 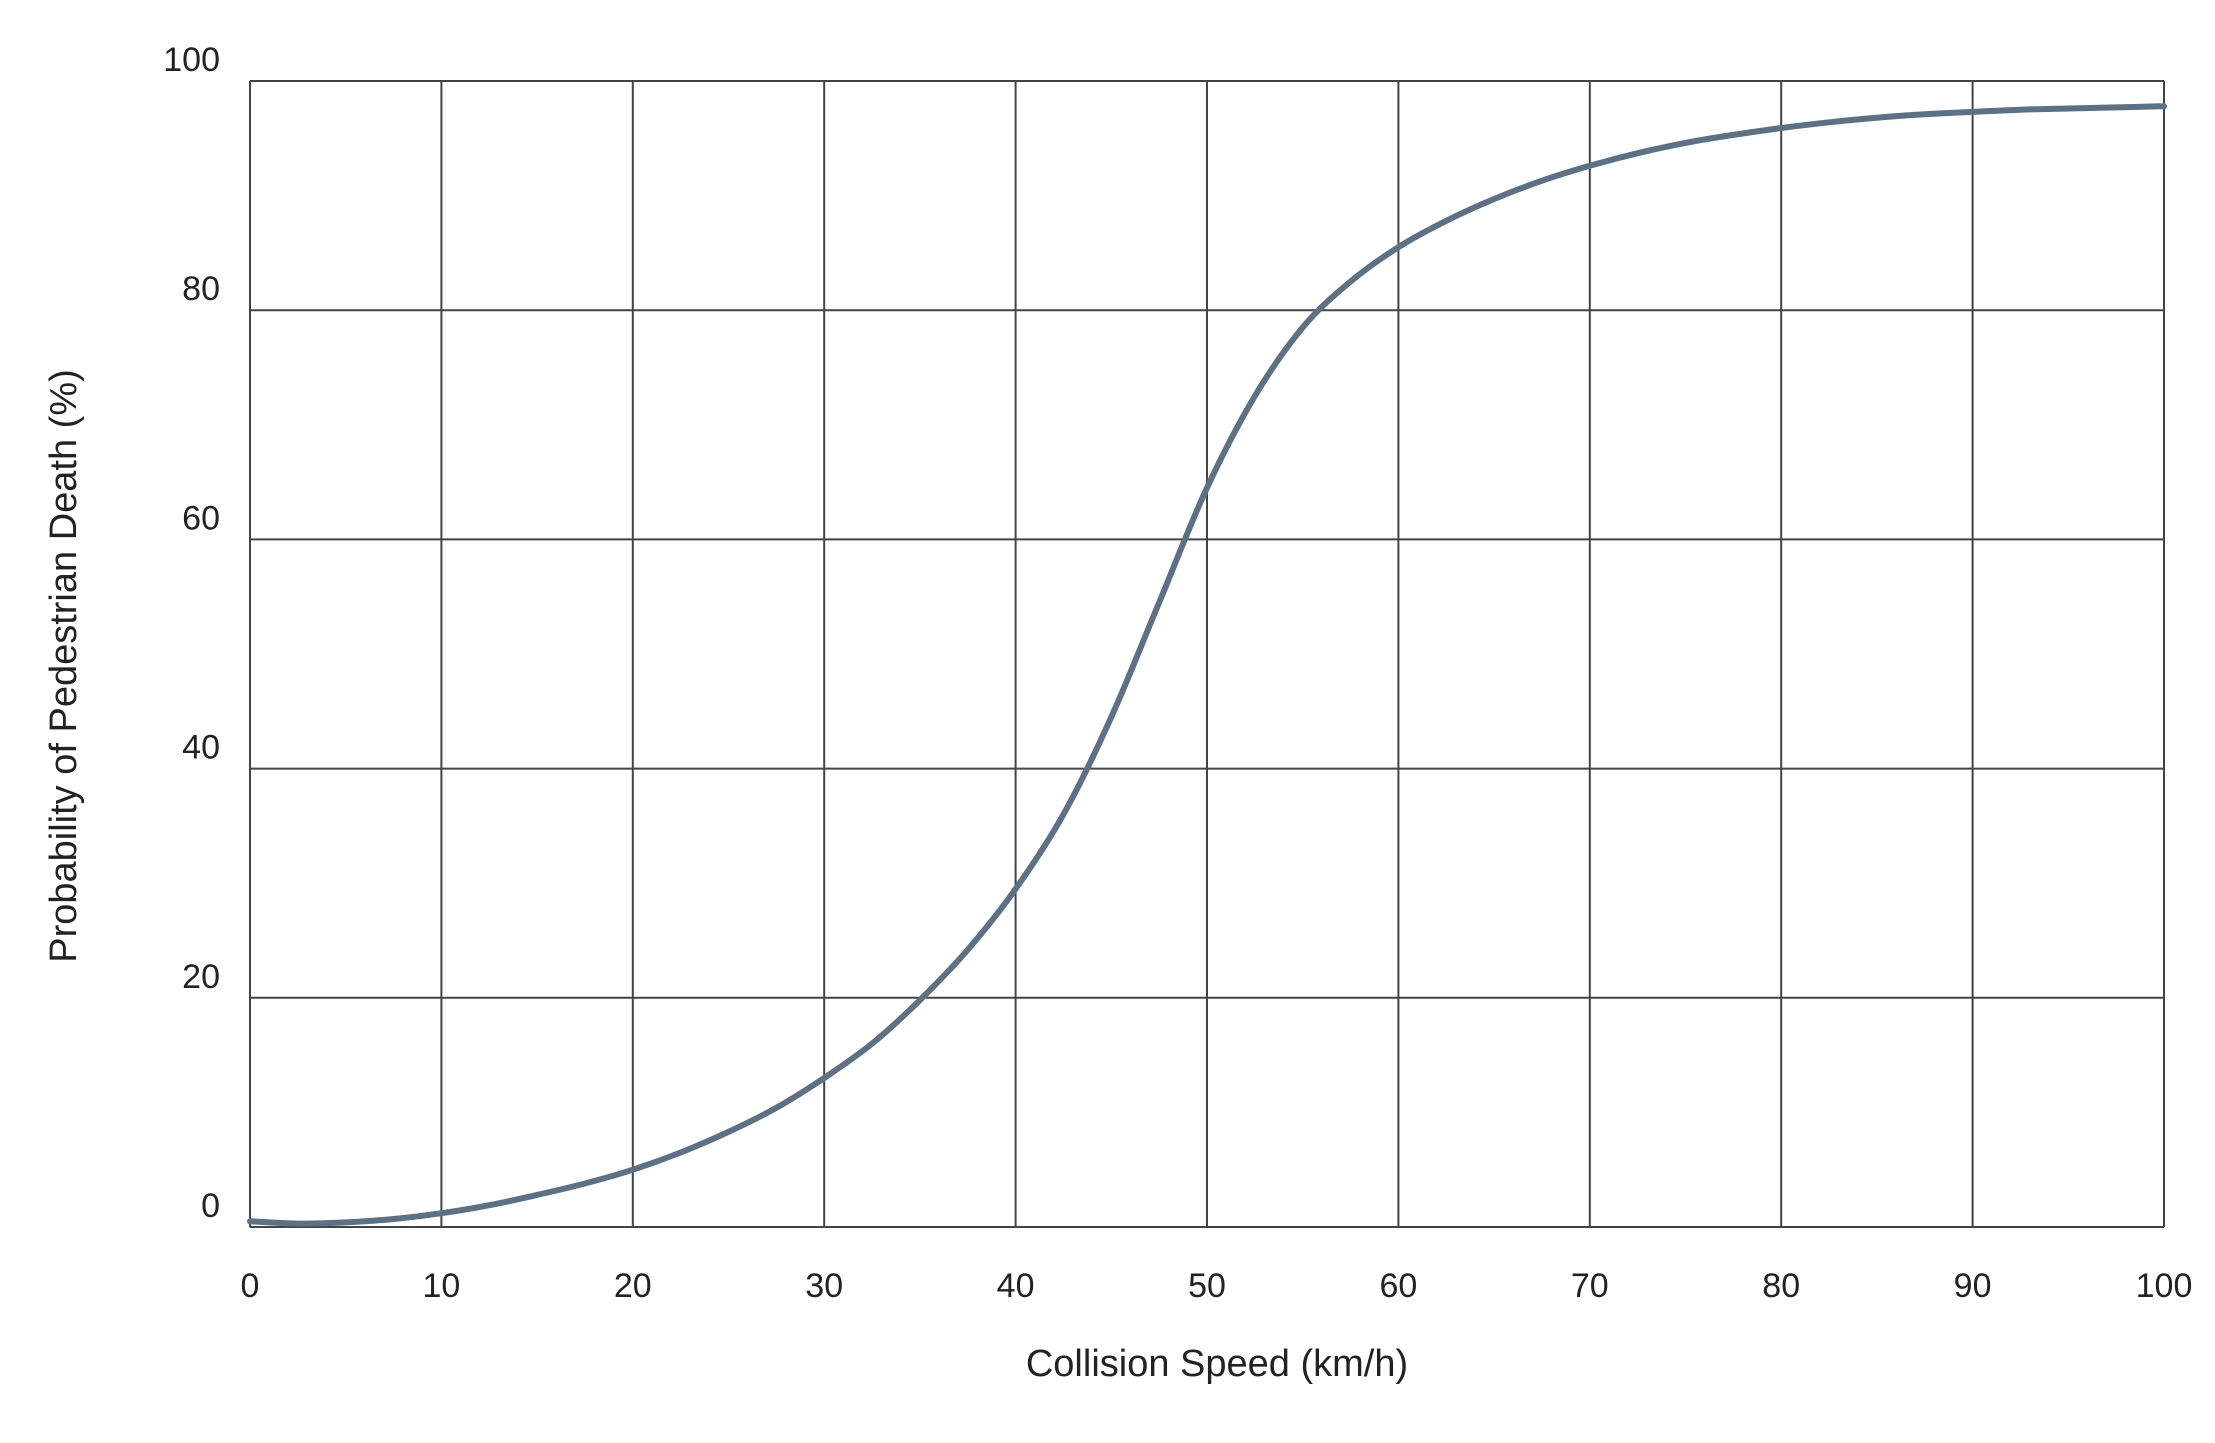 I want to click on x-tick-label: 90, so click(x=1973, y=1286).